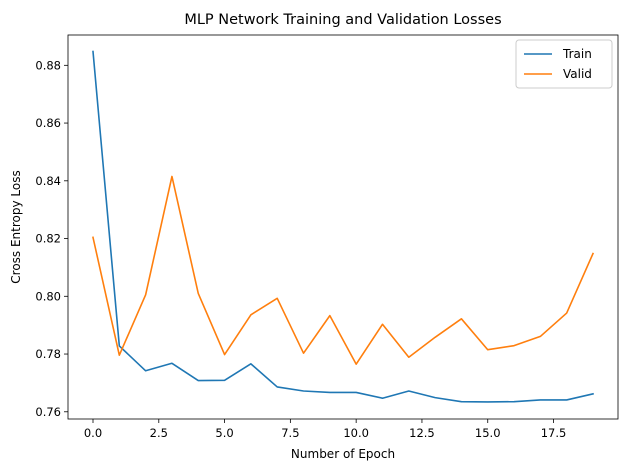 This screenshot has height=474, width=622. I want to click on x-tick-label: 2.5, so click(159, 433).